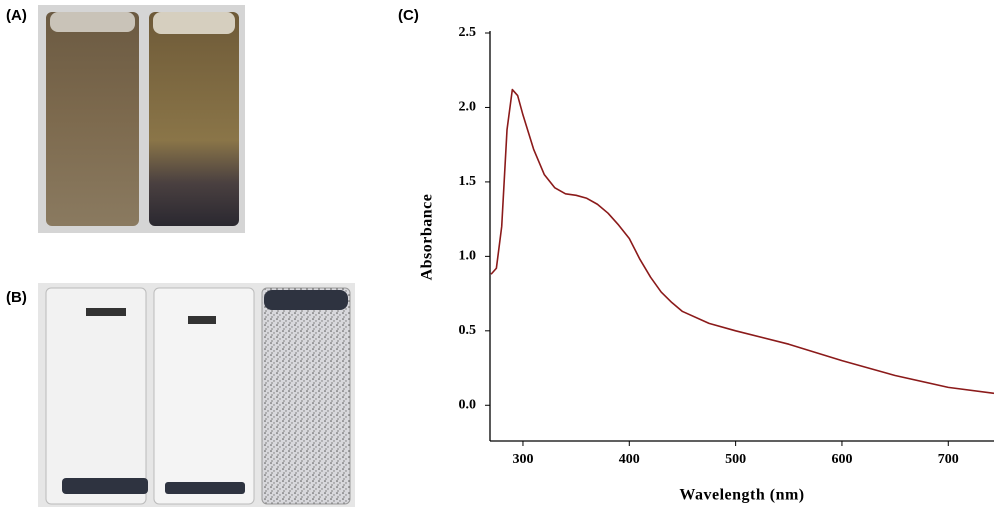 Image resolution: width=994 pixels, height=510 pixels. What do you see at coordinates (408, 15) in the screenshot?
I see `panel-label: (C)` at bounding box center [408, 15].